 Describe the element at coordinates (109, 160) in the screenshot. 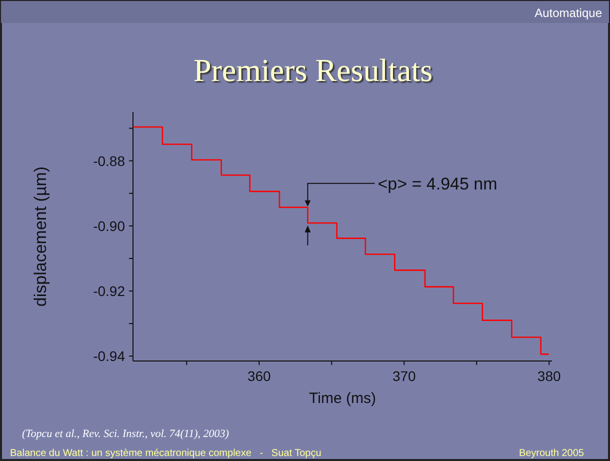

I see `y-tick-label: -0.88` at that location.